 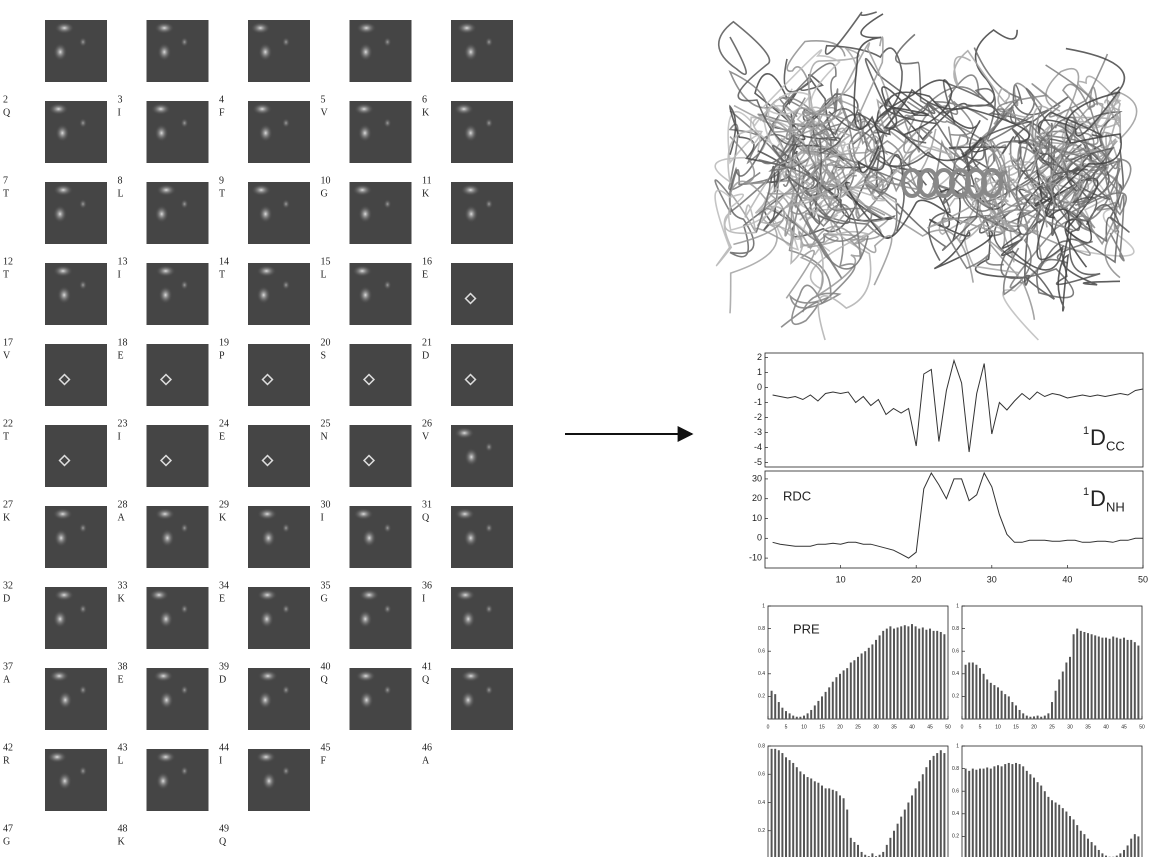 What do you see at coordinates (427, 180) in the screenshot?
I see `residue-number: 11` at bounding box center [427, 180].